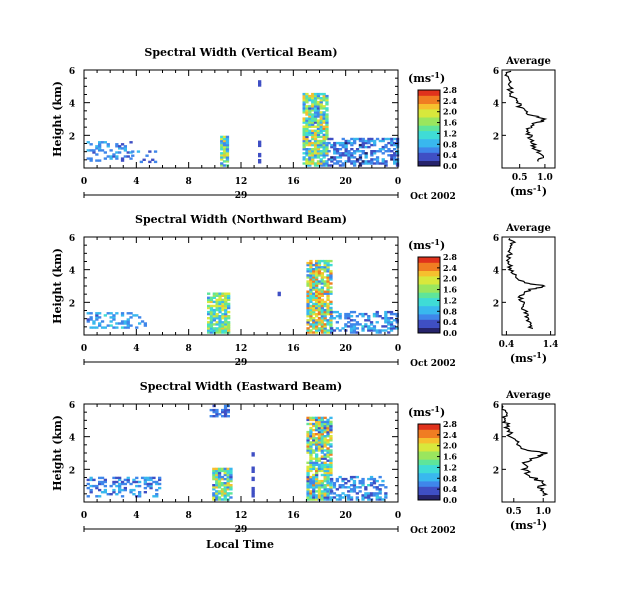 The image size is (618, 598). I want to click on average-frame, so click(528, 119).